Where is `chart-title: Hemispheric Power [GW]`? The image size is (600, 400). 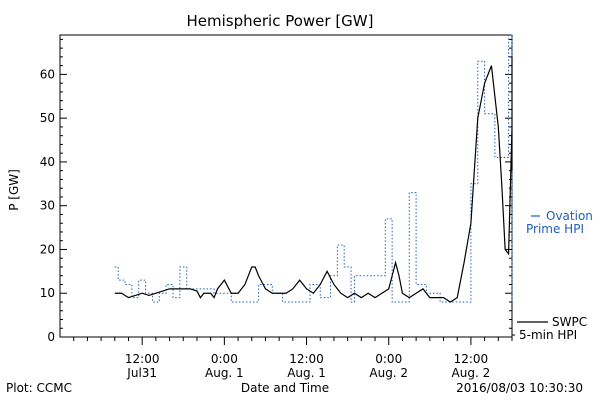 chart-title: Hemispheric Power [GW] is located at coordinates (280, 21).